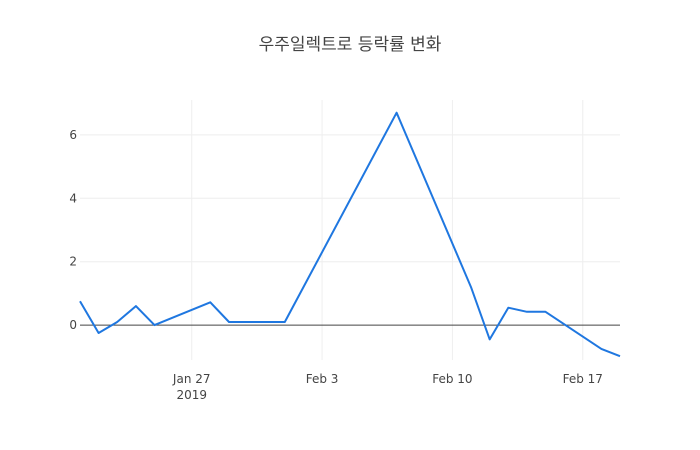 Image resolution: width=700 pixels, height=450 pixels. What do you see at coordinates (73, 325) in the screenshot?
I see `y-tick-label: 0` at bounding box center [73, 325].